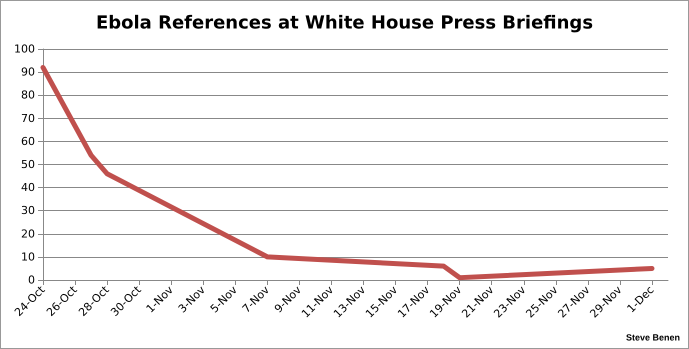  I want to click on y-tick-label: 10, so click(28, 257).